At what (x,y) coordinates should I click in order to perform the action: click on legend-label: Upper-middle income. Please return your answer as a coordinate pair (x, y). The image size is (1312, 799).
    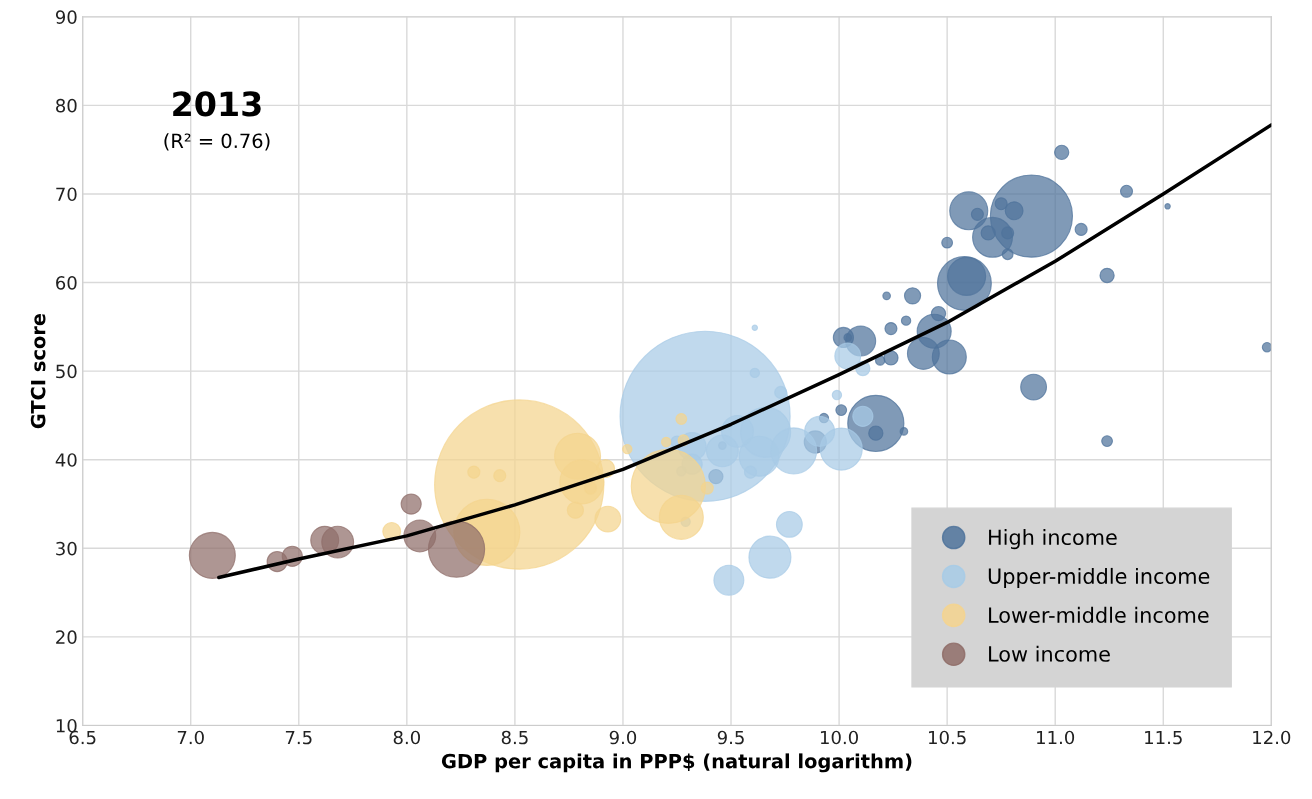
    Looking at the image, I should click on (1099, 578).